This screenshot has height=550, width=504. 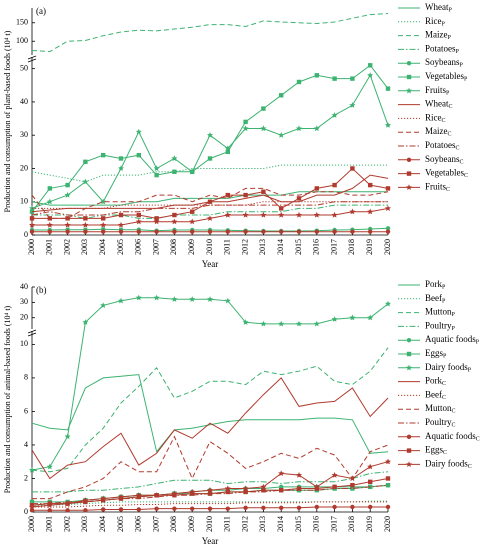 What do you see at coordinates (24, 286) in the screenshot?
I see `y-tick-label: 40` at bounding box center [24, 286].